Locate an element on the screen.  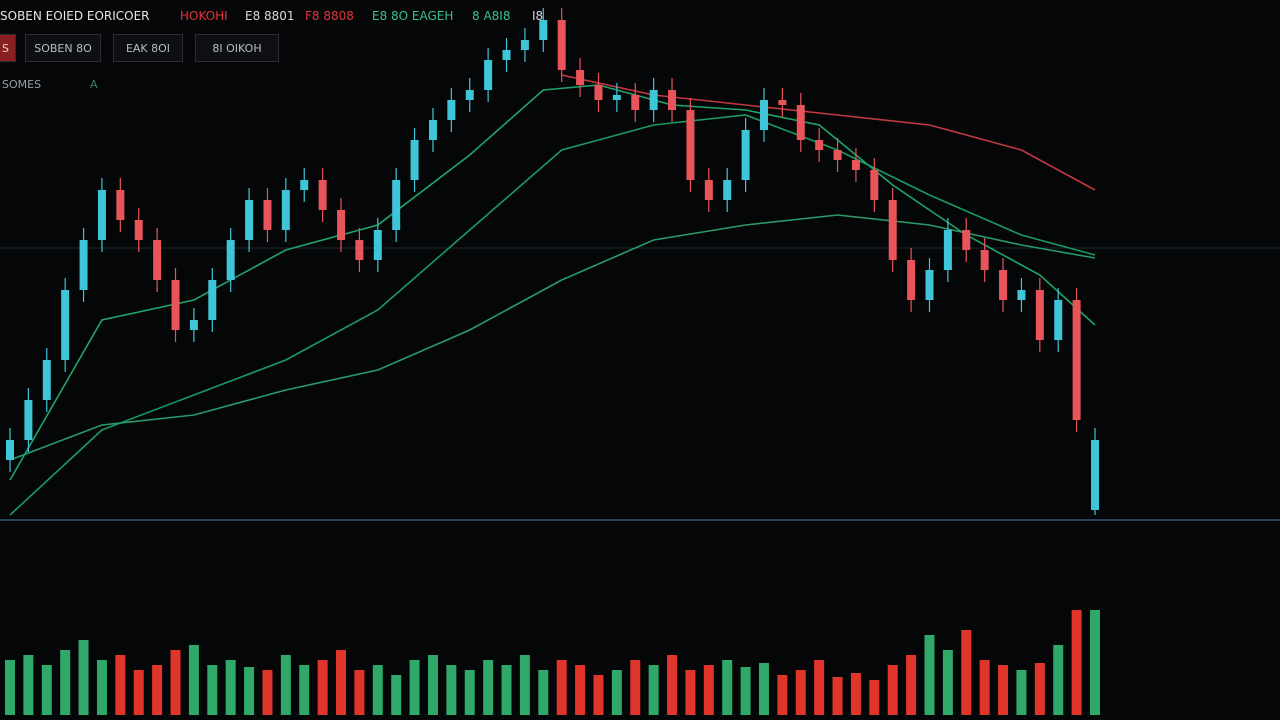
subtitle: SOMES is located at coordinates (22, 84).